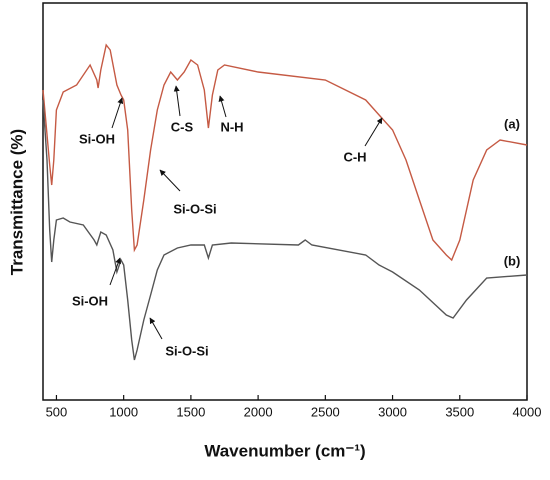 This screenshot has width=550, height=480. What do you see at coordinates (325, 411) in the screenshot?
I see `x-tick-label: 2500` at bounding box center [325, 411].